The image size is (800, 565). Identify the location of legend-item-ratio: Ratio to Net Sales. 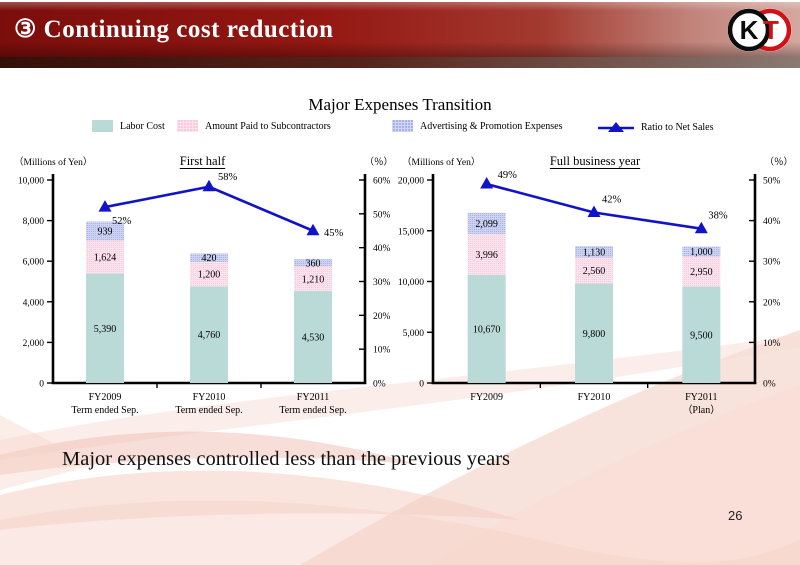
(656, 127).